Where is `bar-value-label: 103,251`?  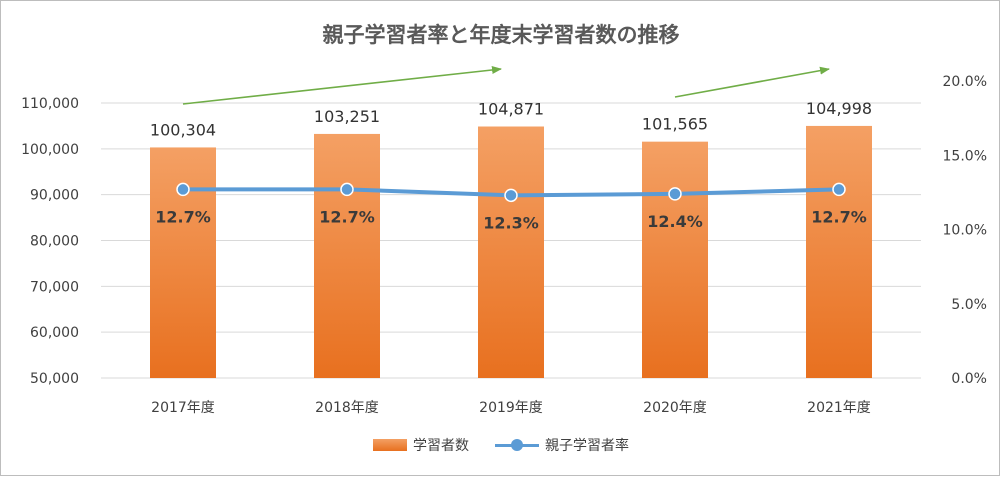 bar-value-label: 103,251 is located at coordinates (347, 116).